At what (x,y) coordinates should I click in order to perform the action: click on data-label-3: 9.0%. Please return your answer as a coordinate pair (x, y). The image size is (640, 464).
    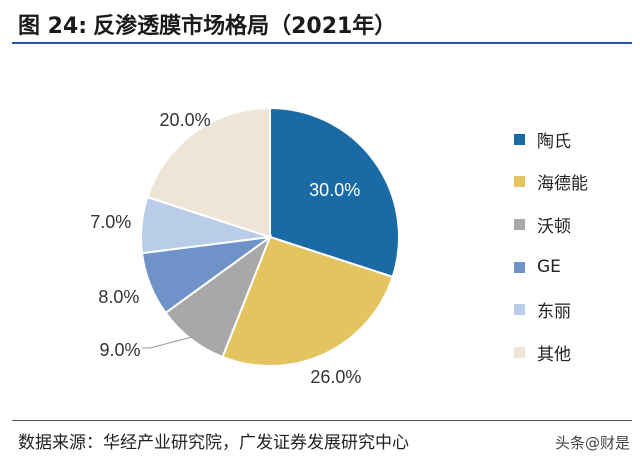
    Looking at the image, I should click on (119, 350).